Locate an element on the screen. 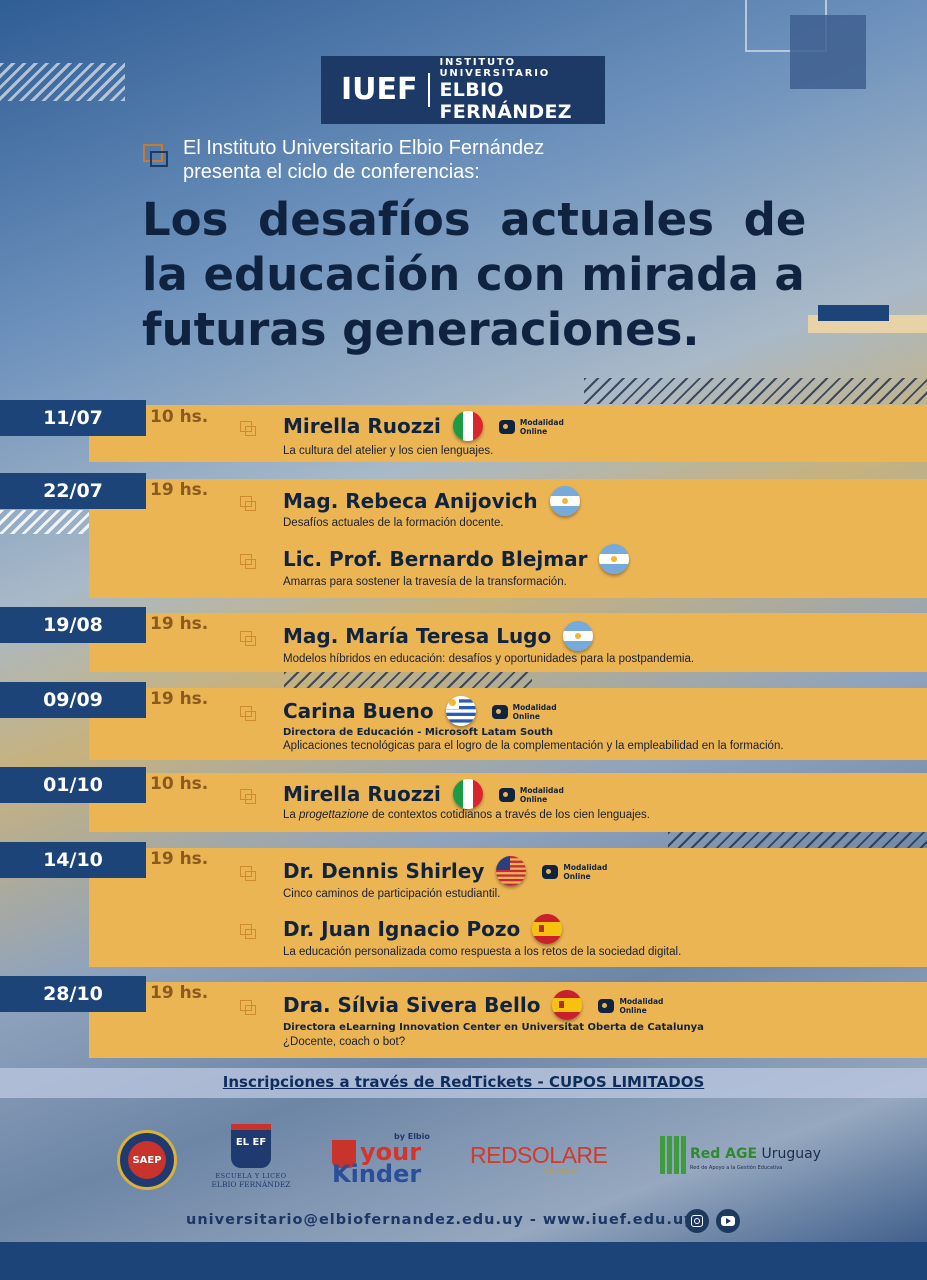  speaker-name: Mag. María Teresa Lugo is located at coordinates (417, 636).